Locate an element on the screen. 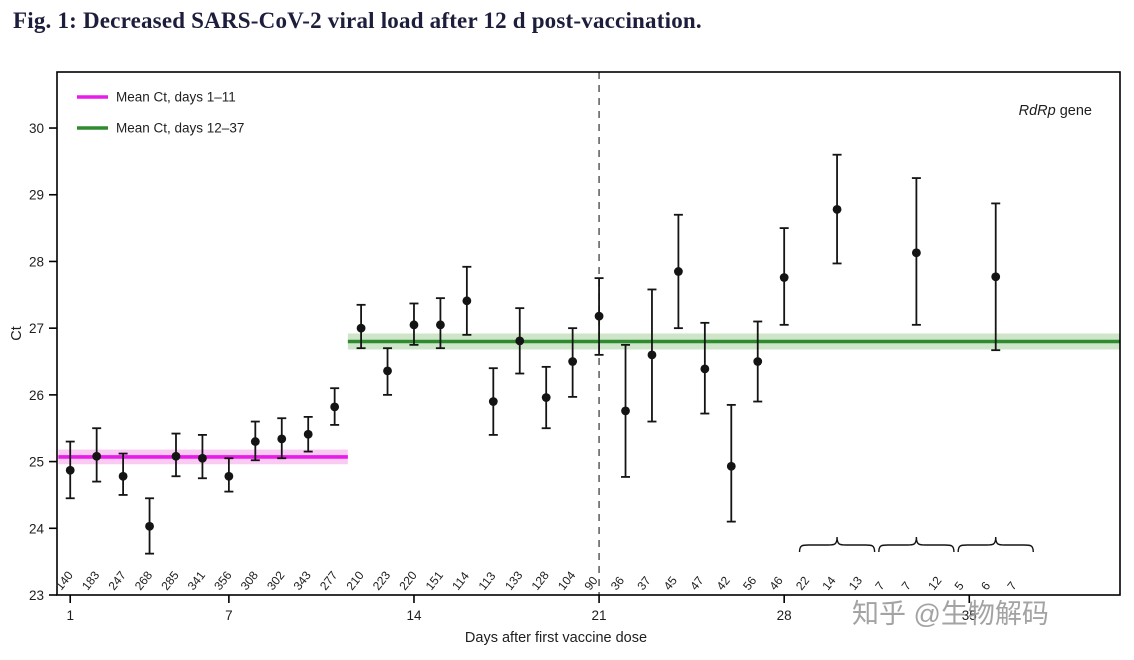  sample-size-label: 140 is located at coordinates (65, 580).